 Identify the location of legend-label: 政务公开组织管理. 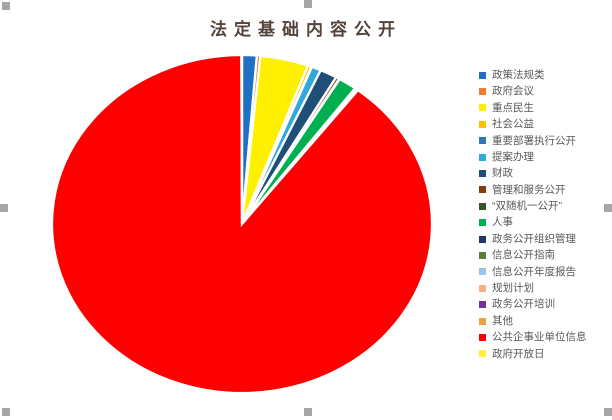
(534, 238).